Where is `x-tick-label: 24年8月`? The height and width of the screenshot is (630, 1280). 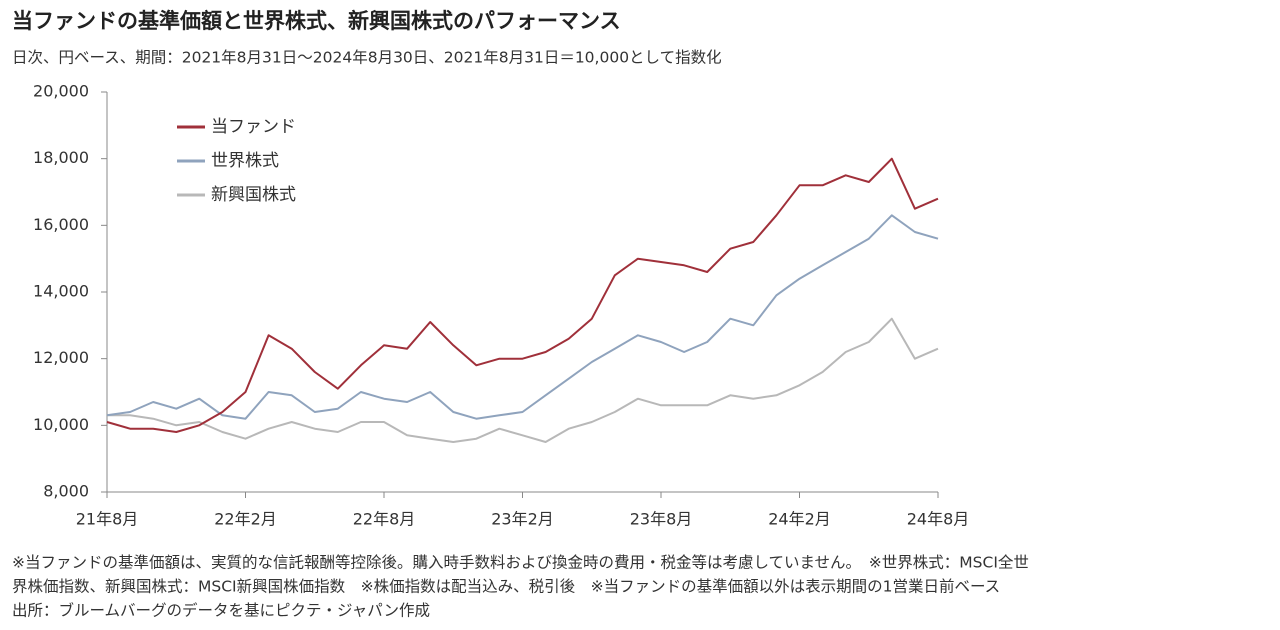 x-tick-label: 24年8月 is located at coordinates (938, 519).